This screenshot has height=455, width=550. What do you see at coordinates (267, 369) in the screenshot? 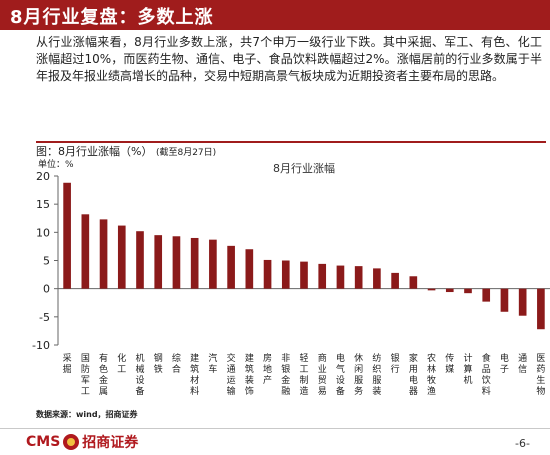
I see `x-category-label: 房地产` at bounding box center [267, 369].